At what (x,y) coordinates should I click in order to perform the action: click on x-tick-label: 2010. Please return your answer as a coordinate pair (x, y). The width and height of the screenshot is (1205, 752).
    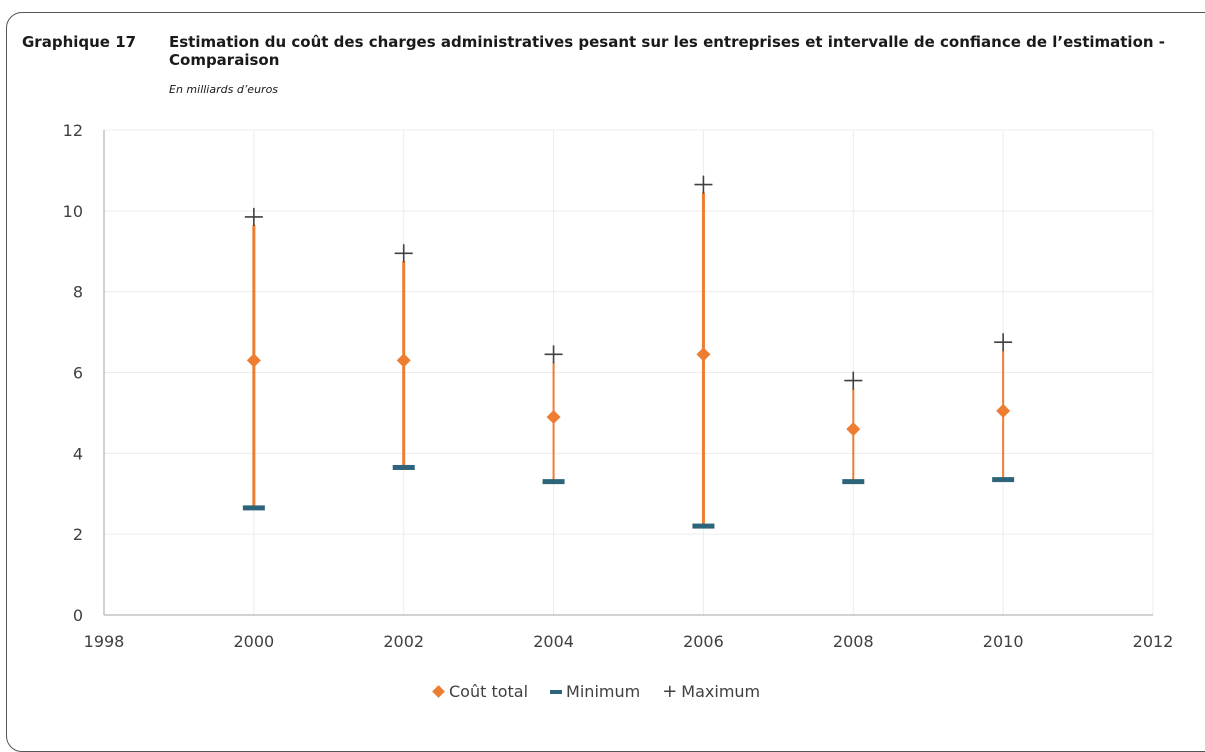
    Looking at the image, I should click on (1003, 641).